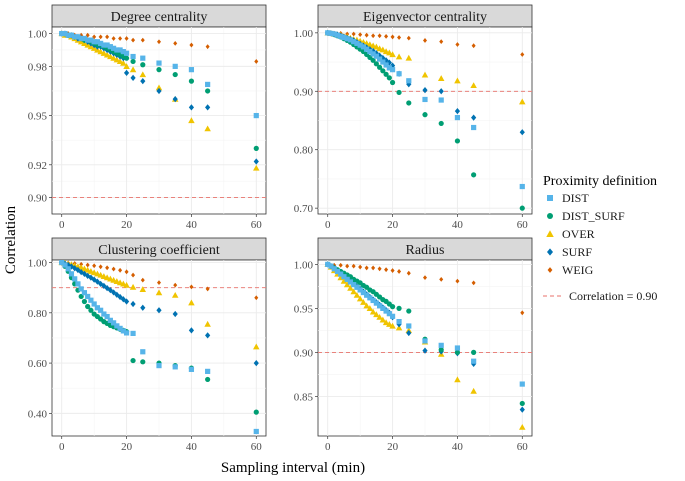 The image size is (685, 481). Describe the element at coordinates (38, 67) in the screenshot. I see `y-tick-label: 0.98` at that location.